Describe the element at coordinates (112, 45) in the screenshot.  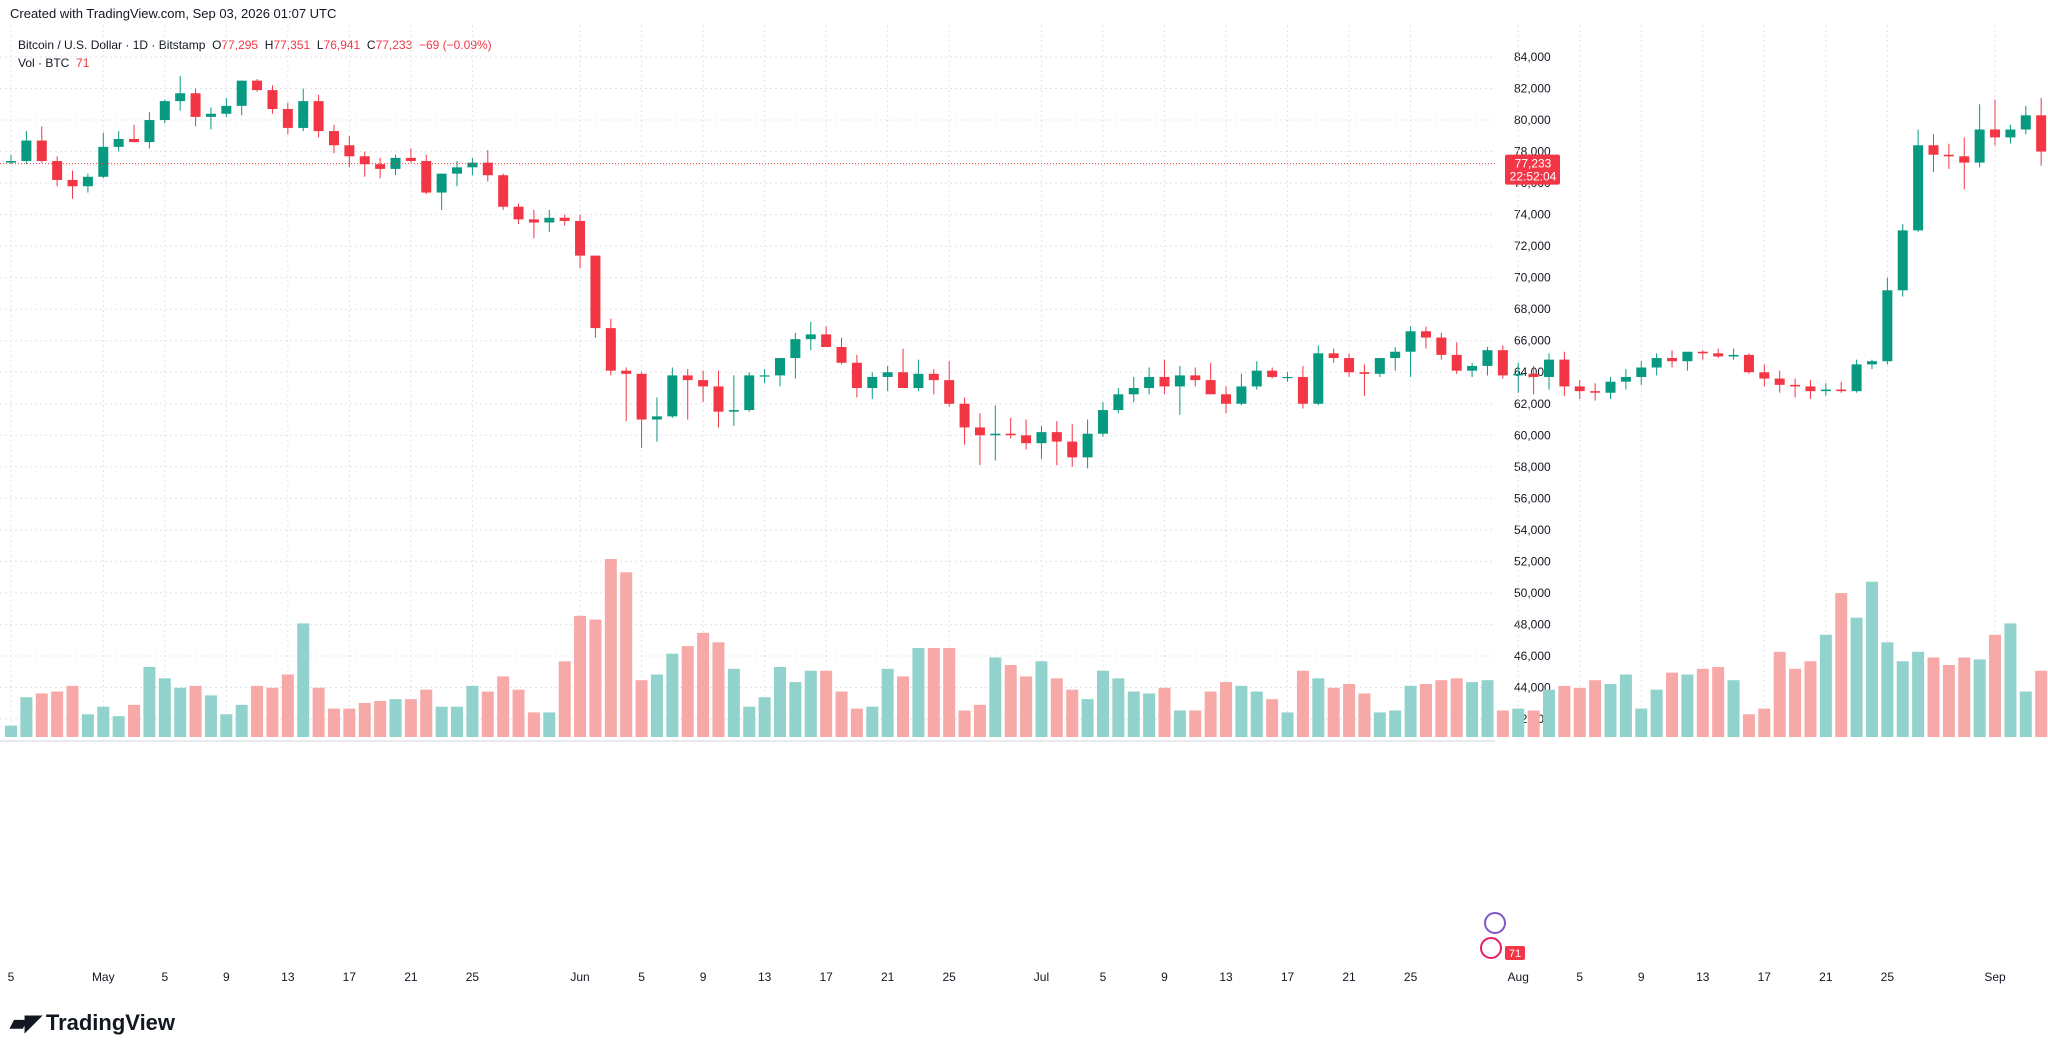
I see `symbol-name: Bitcoin / U.S. Dollar · 1D · Bitstamp` at that location.